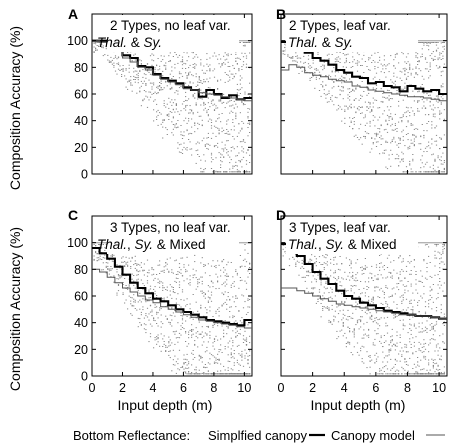 The width and height of the screenshot is (459, 447). Describe the element at coordinates (73, 14) in the screenshot. I see `panel-letter: A` at that location.